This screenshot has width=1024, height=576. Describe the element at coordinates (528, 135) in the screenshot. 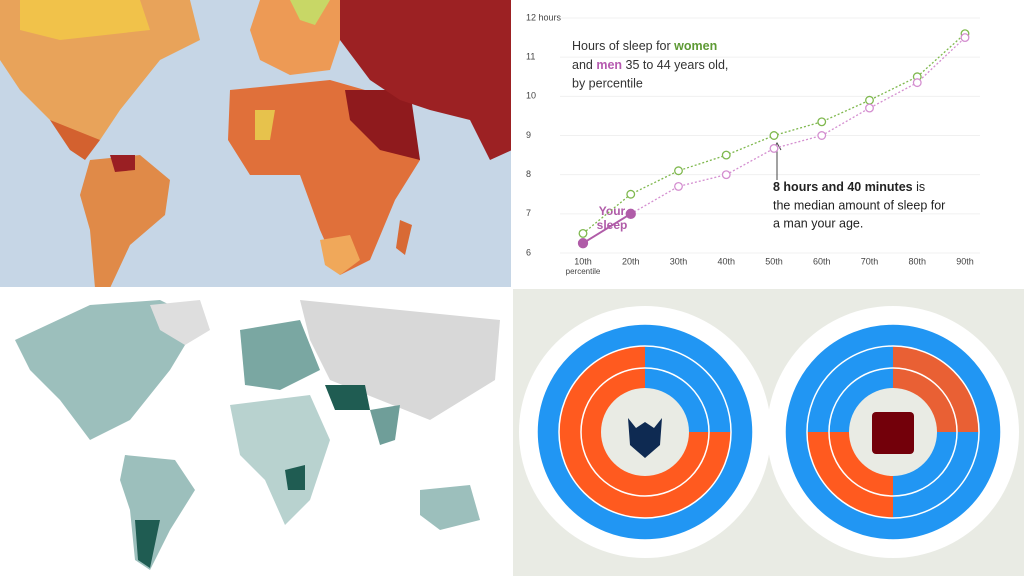

I see `y-tick-label: 9` at that location.